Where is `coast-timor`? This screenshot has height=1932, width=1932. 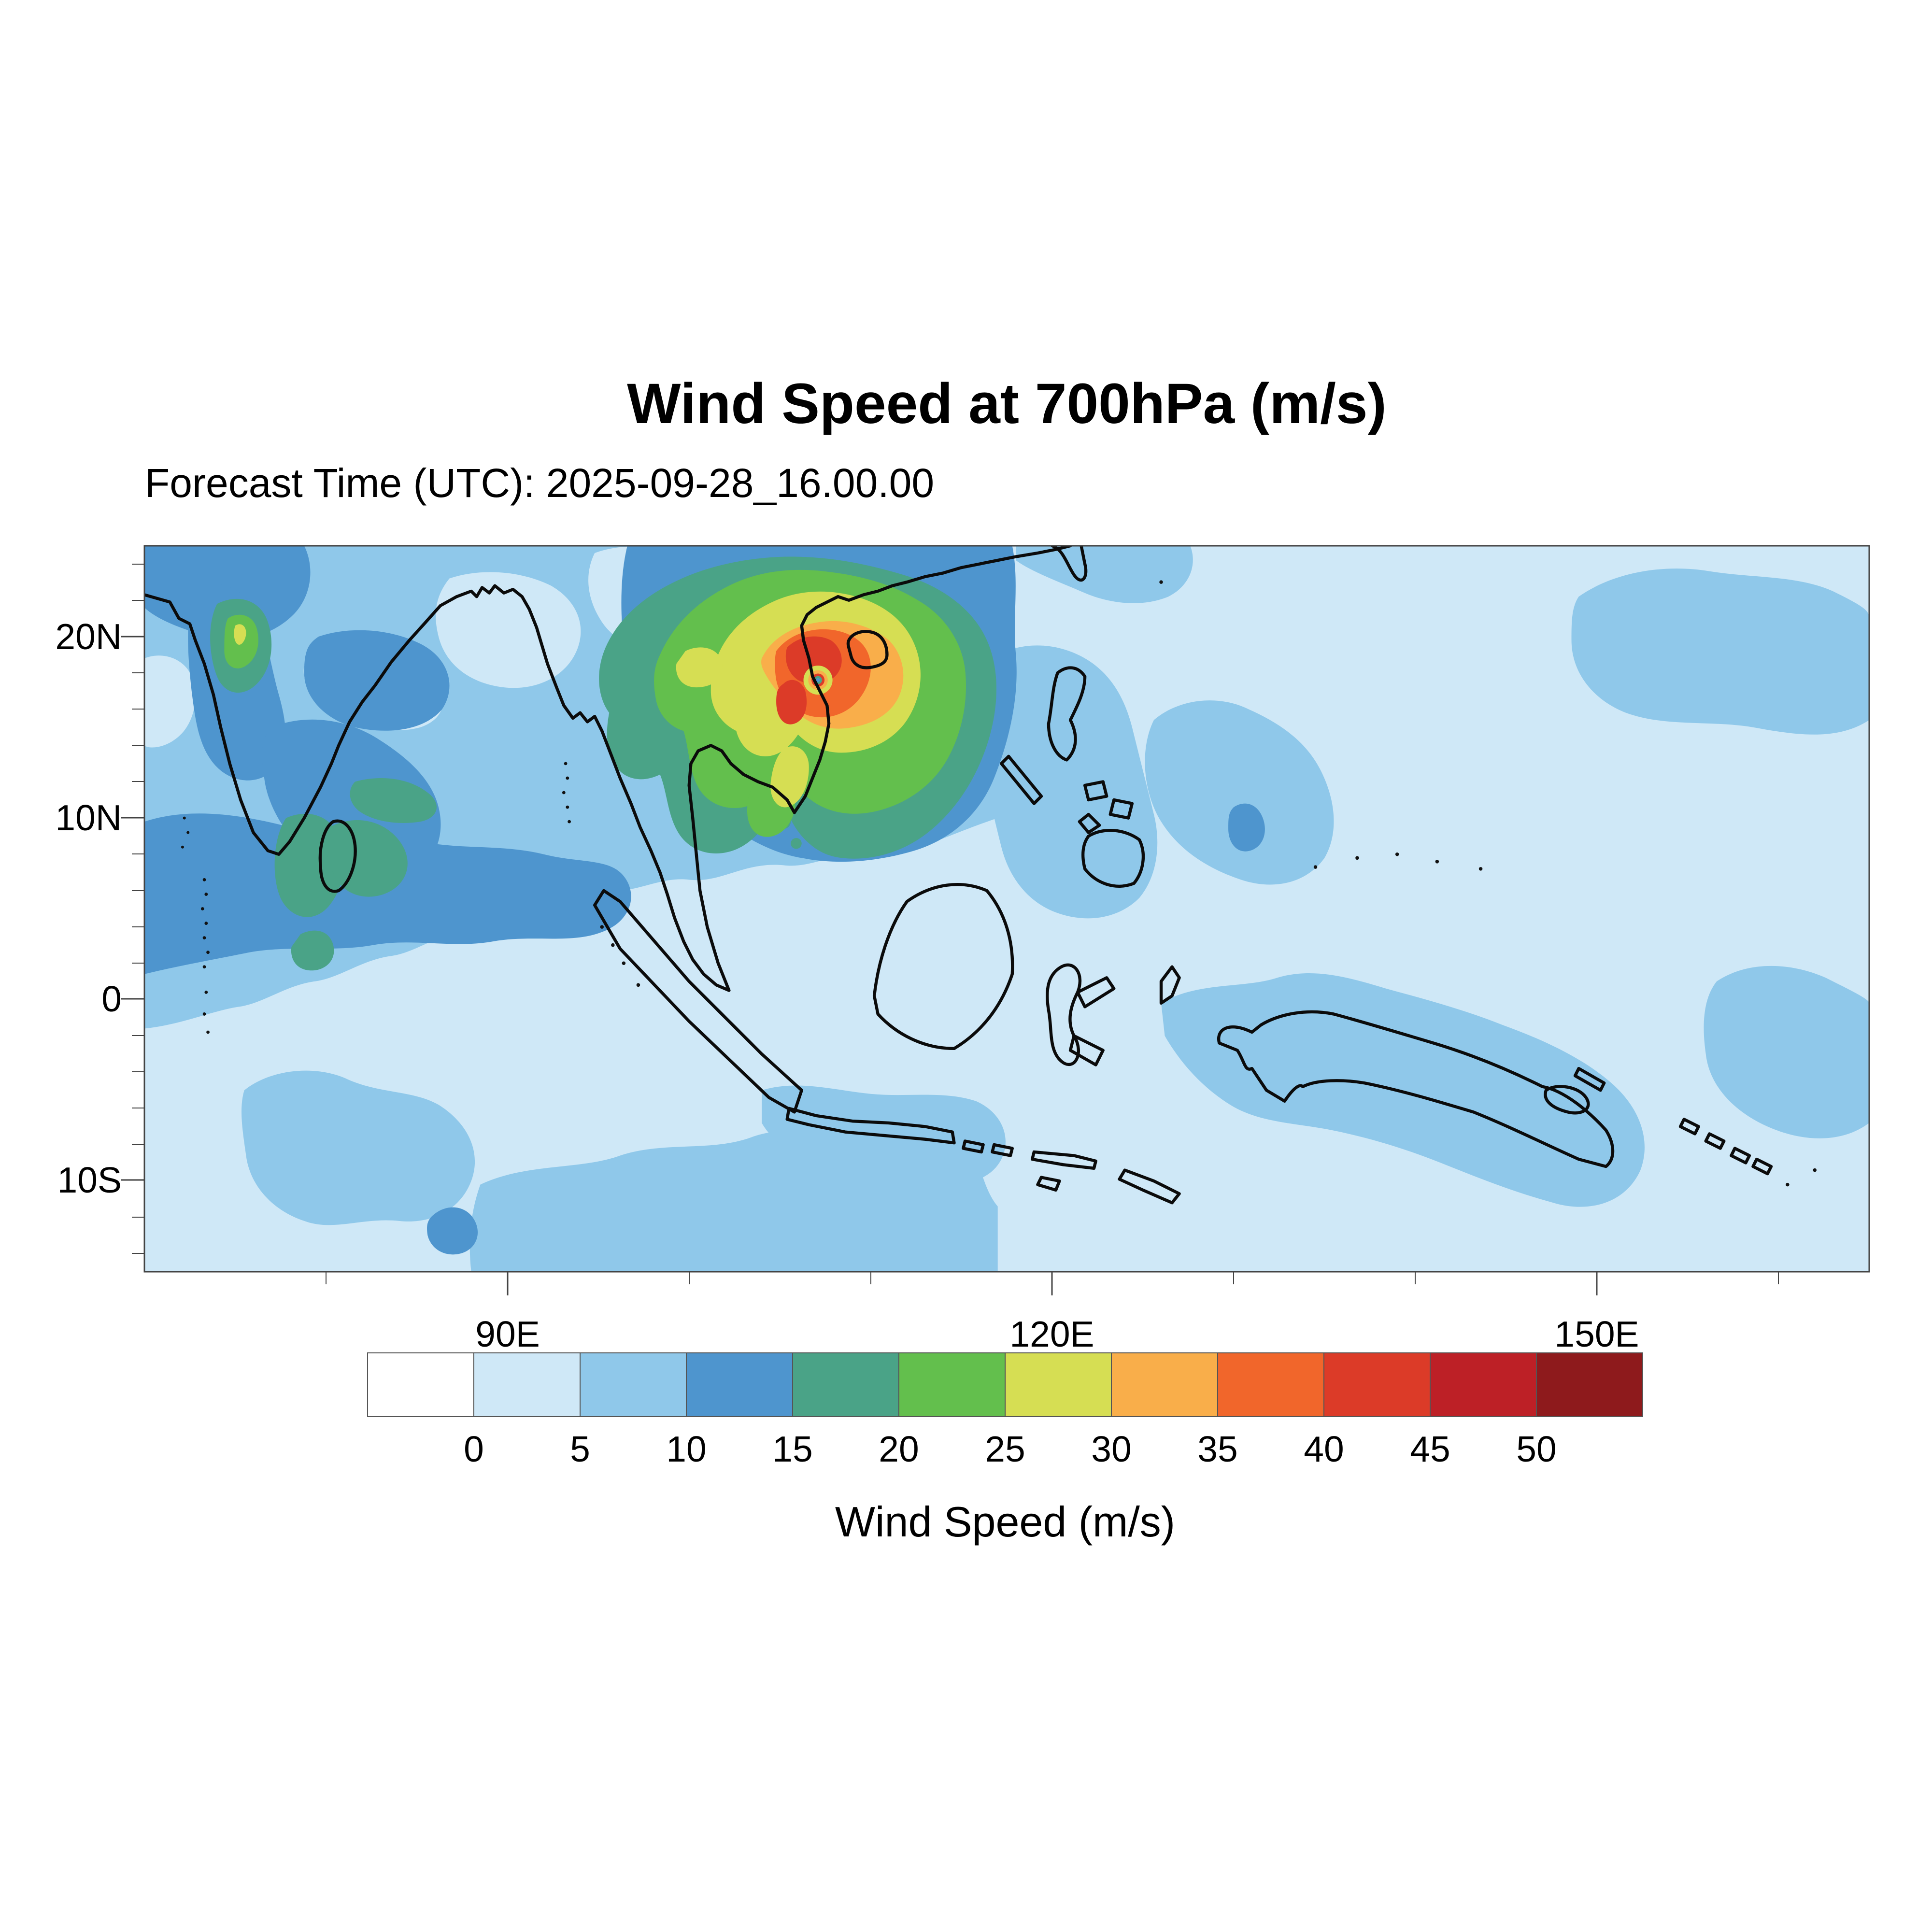
coast-timor is located at coordinates (1149, 1186).